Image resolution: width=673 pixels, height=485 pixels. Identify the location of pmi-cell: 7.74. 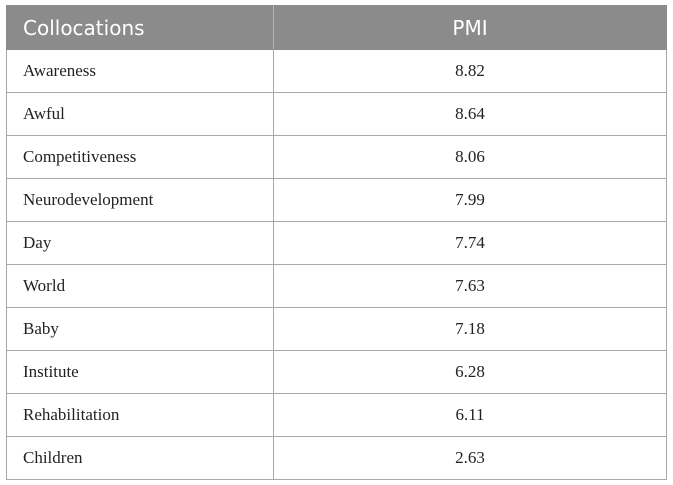
(470, 243).